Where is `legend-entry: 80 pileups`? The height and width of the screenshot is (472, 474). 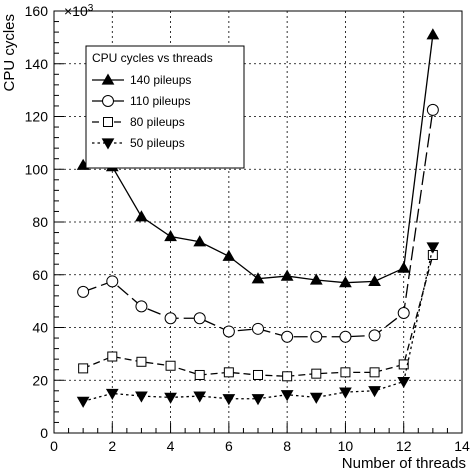
legend-entry: 80 pileups is located at coordinates (138, 122).